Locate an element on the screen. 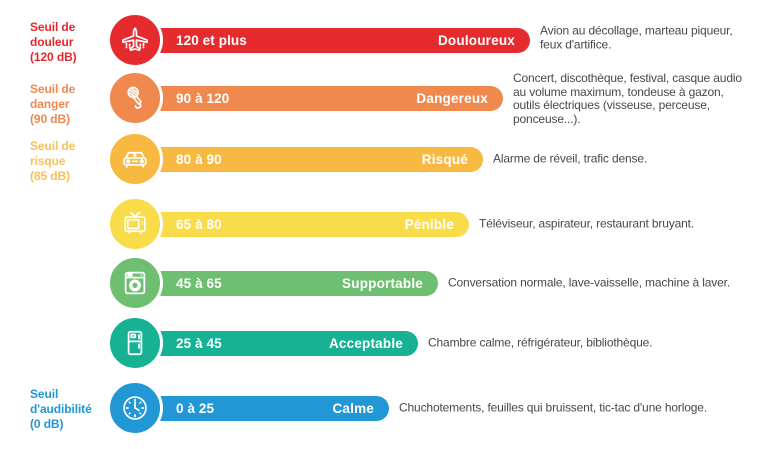  noise-bar-penible: 65 à 80 Pénible is located at coordinates (313, 224).